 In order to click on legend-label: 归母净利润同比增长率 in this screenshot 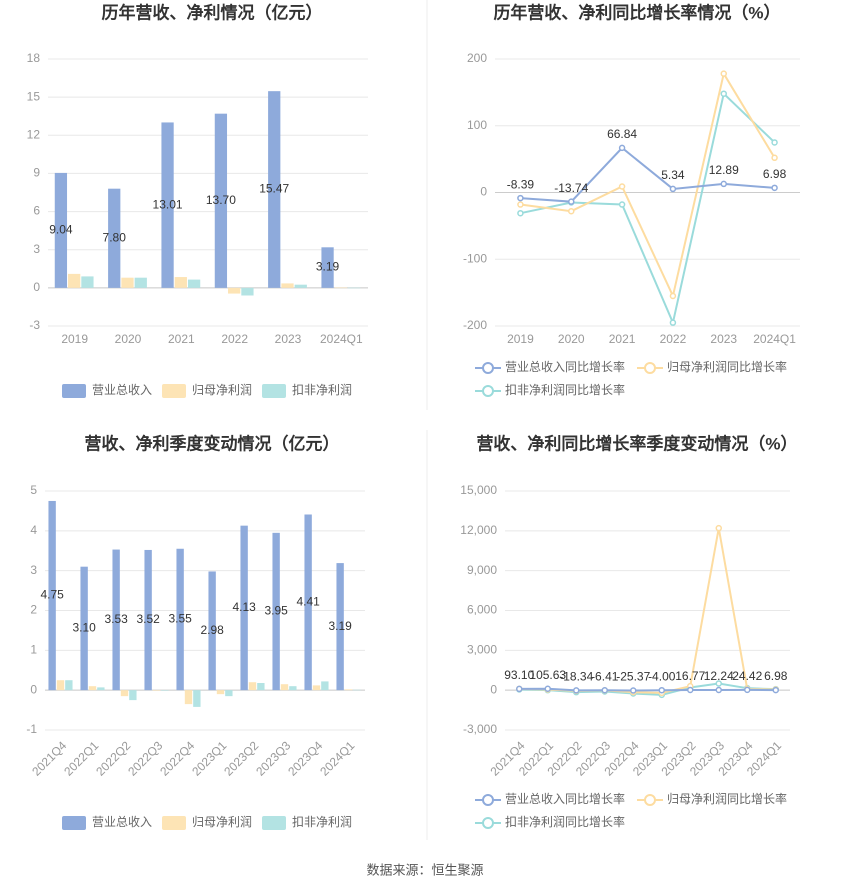, I will do `click(727, 366)`.